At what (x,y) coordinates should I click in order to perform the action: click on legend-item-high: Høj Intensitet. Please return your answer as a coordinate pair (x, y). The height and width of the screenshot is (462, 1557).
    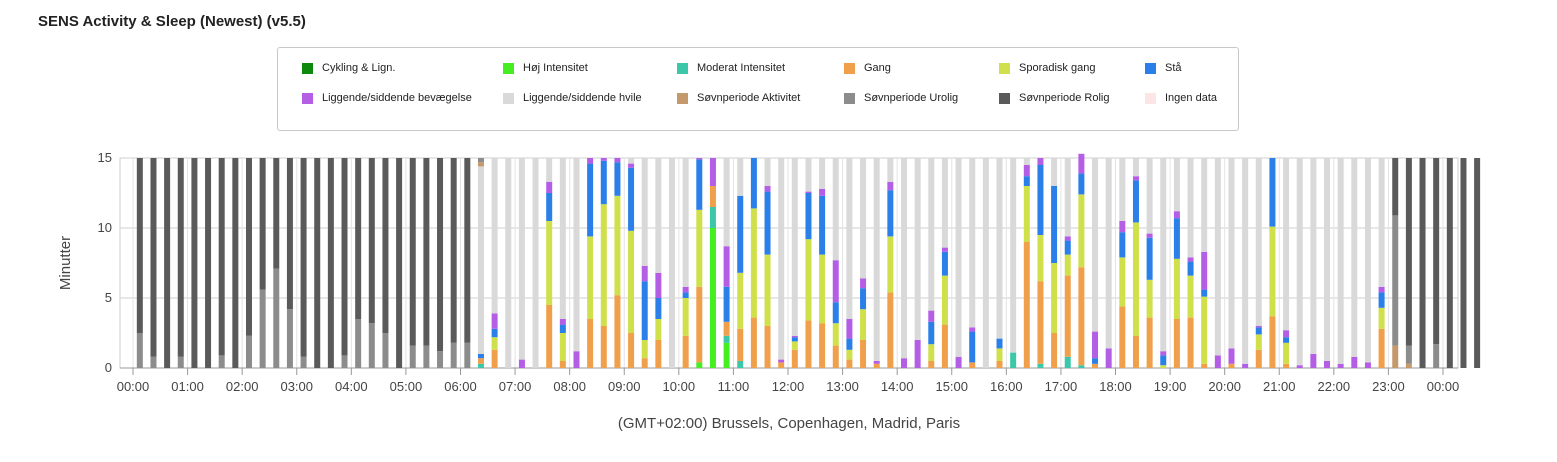
    Looking at the image, I should click on (545, 68).